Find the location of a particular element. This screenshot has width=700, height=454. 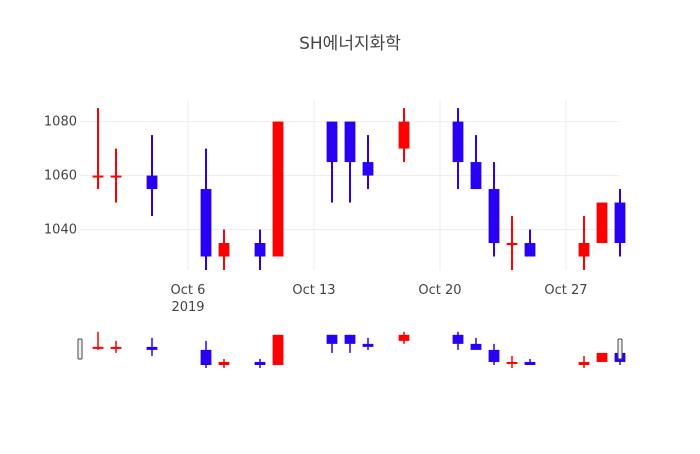

x-tick-label: Oct 6 is located at coordinates (188, 290).